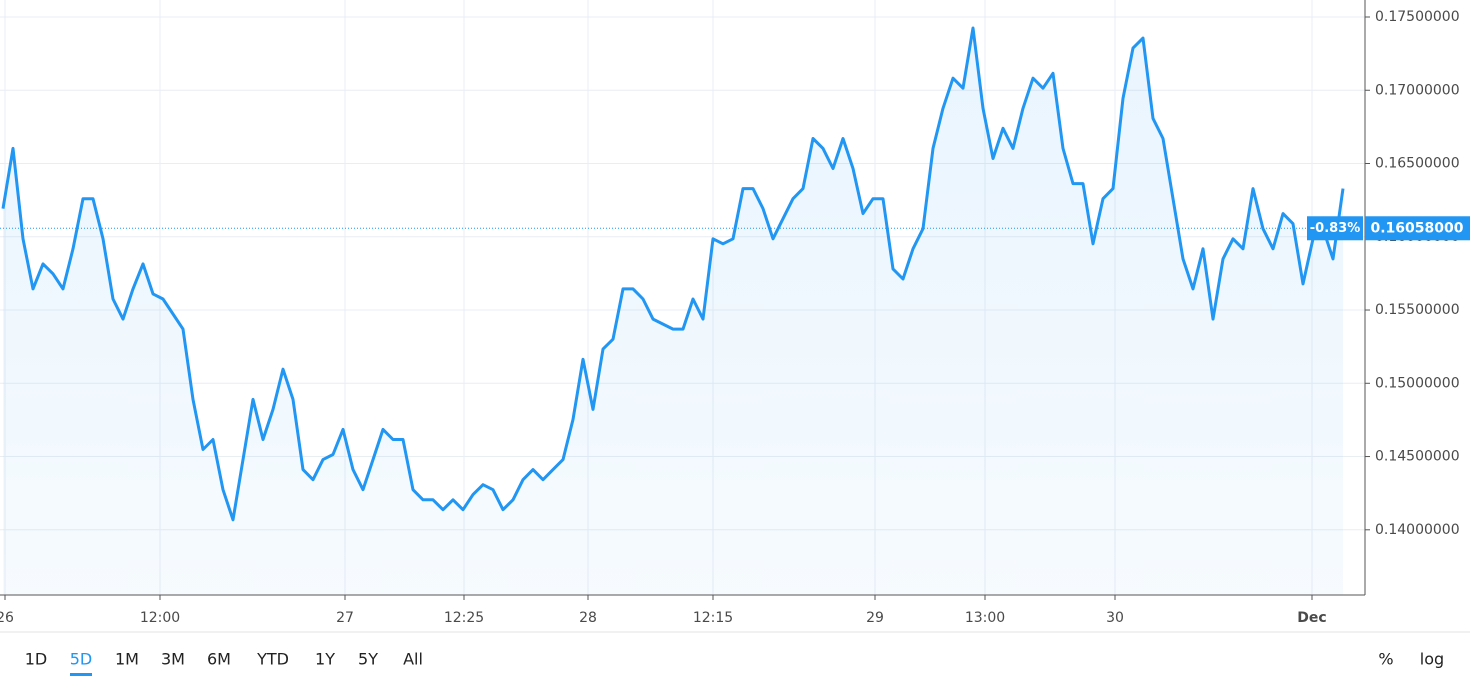 The width and height of the screenshot is (1470, 683). Describe the element at coordinates (1417, 457) in the screenshot. I see `y-tick-label: 0.14500000` at that location.